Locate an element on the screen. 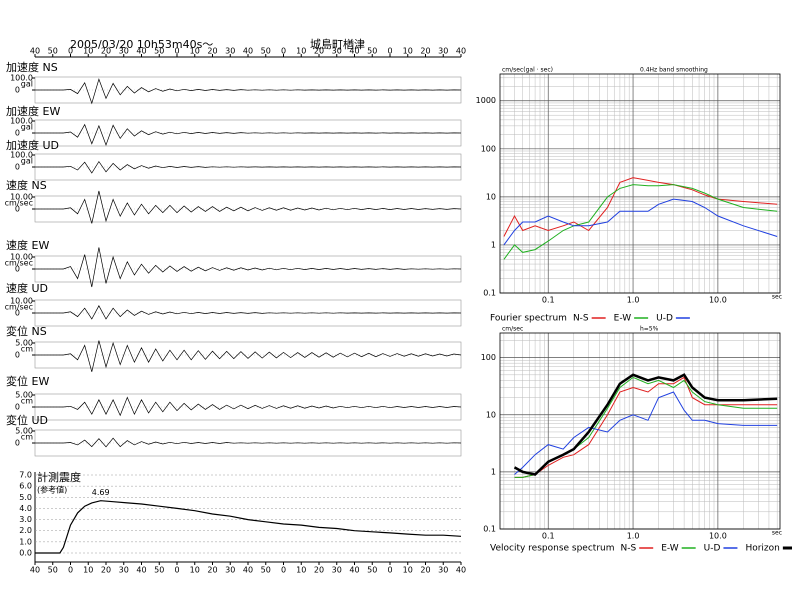 This screenshot has height=612, width=792. y-tick-label: 0.0 is located at coordinates (25, 553).